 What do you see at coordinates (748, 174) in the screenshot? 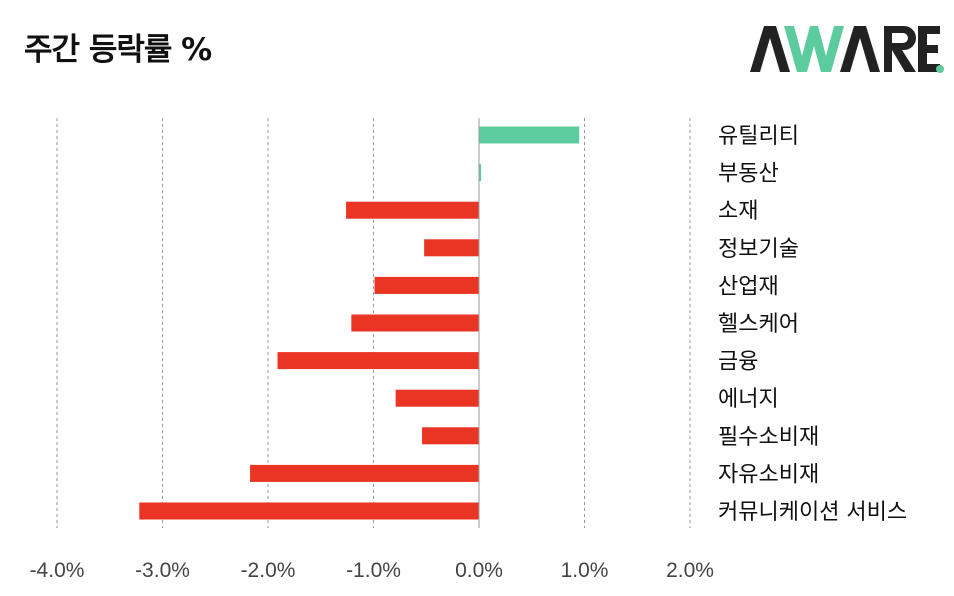
I see `category-label: 부동산` at bounding box center [748, 174].